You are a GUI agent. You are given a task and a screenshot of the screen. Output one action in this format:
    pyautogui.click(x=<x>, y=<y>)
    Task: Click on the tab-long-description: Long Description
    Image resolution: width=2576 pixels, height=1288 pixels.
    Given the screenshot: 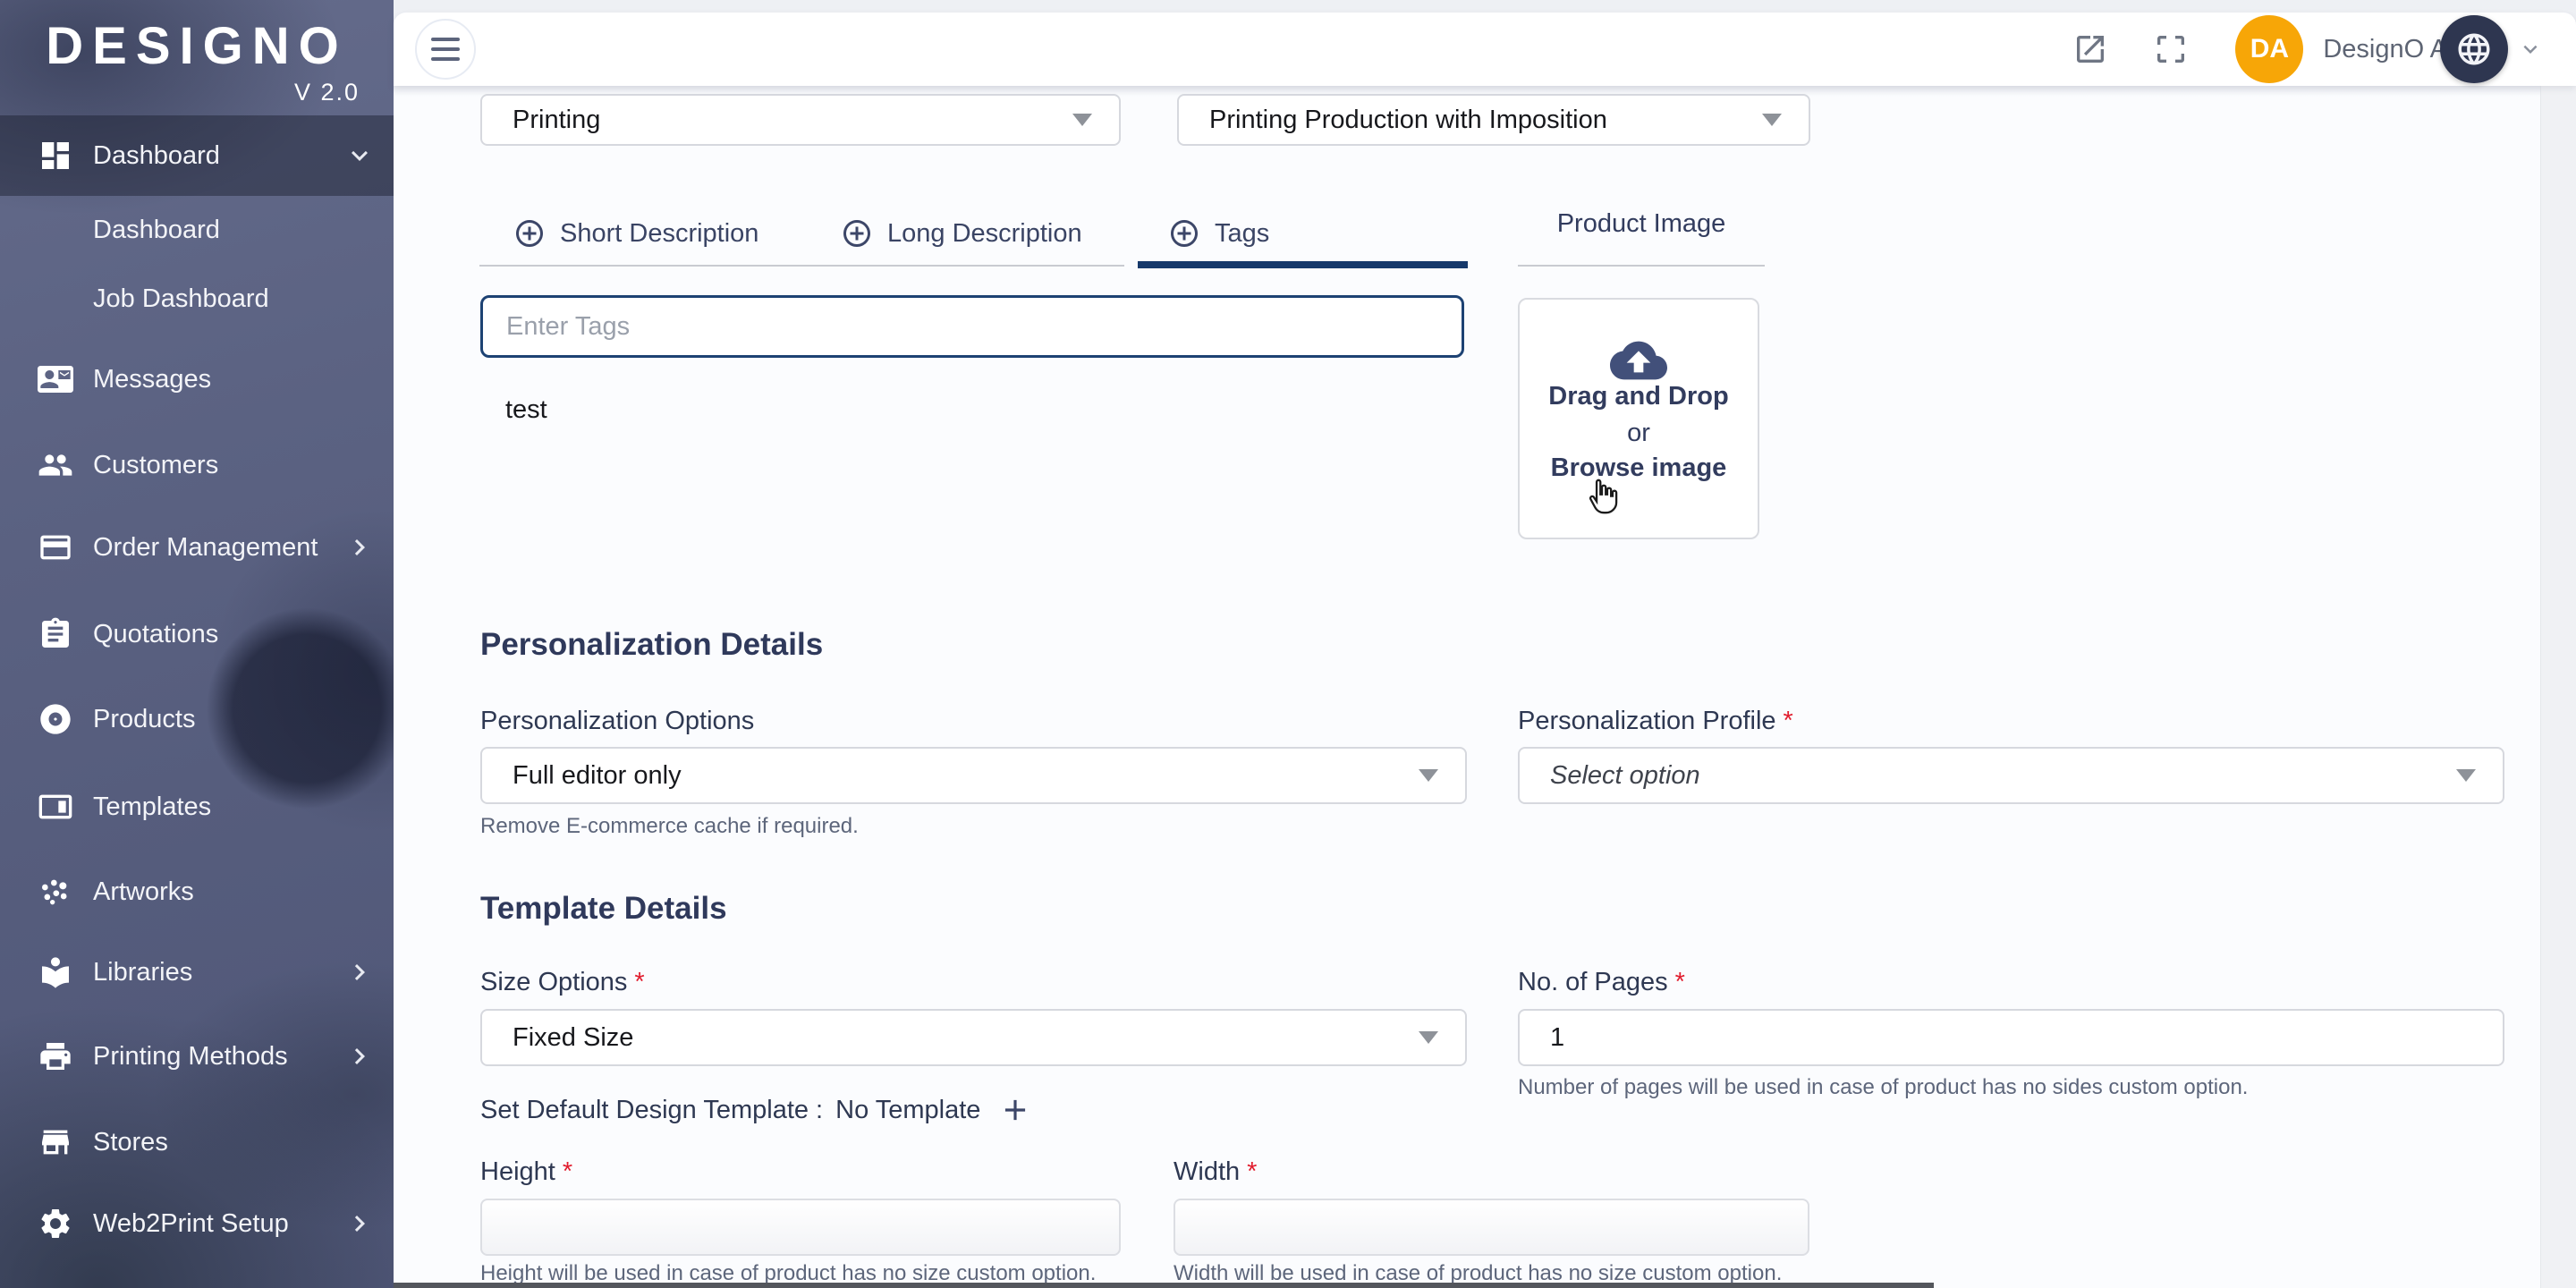 What is the action you would take?
    pyautogui.click(x=961, y=233)
    